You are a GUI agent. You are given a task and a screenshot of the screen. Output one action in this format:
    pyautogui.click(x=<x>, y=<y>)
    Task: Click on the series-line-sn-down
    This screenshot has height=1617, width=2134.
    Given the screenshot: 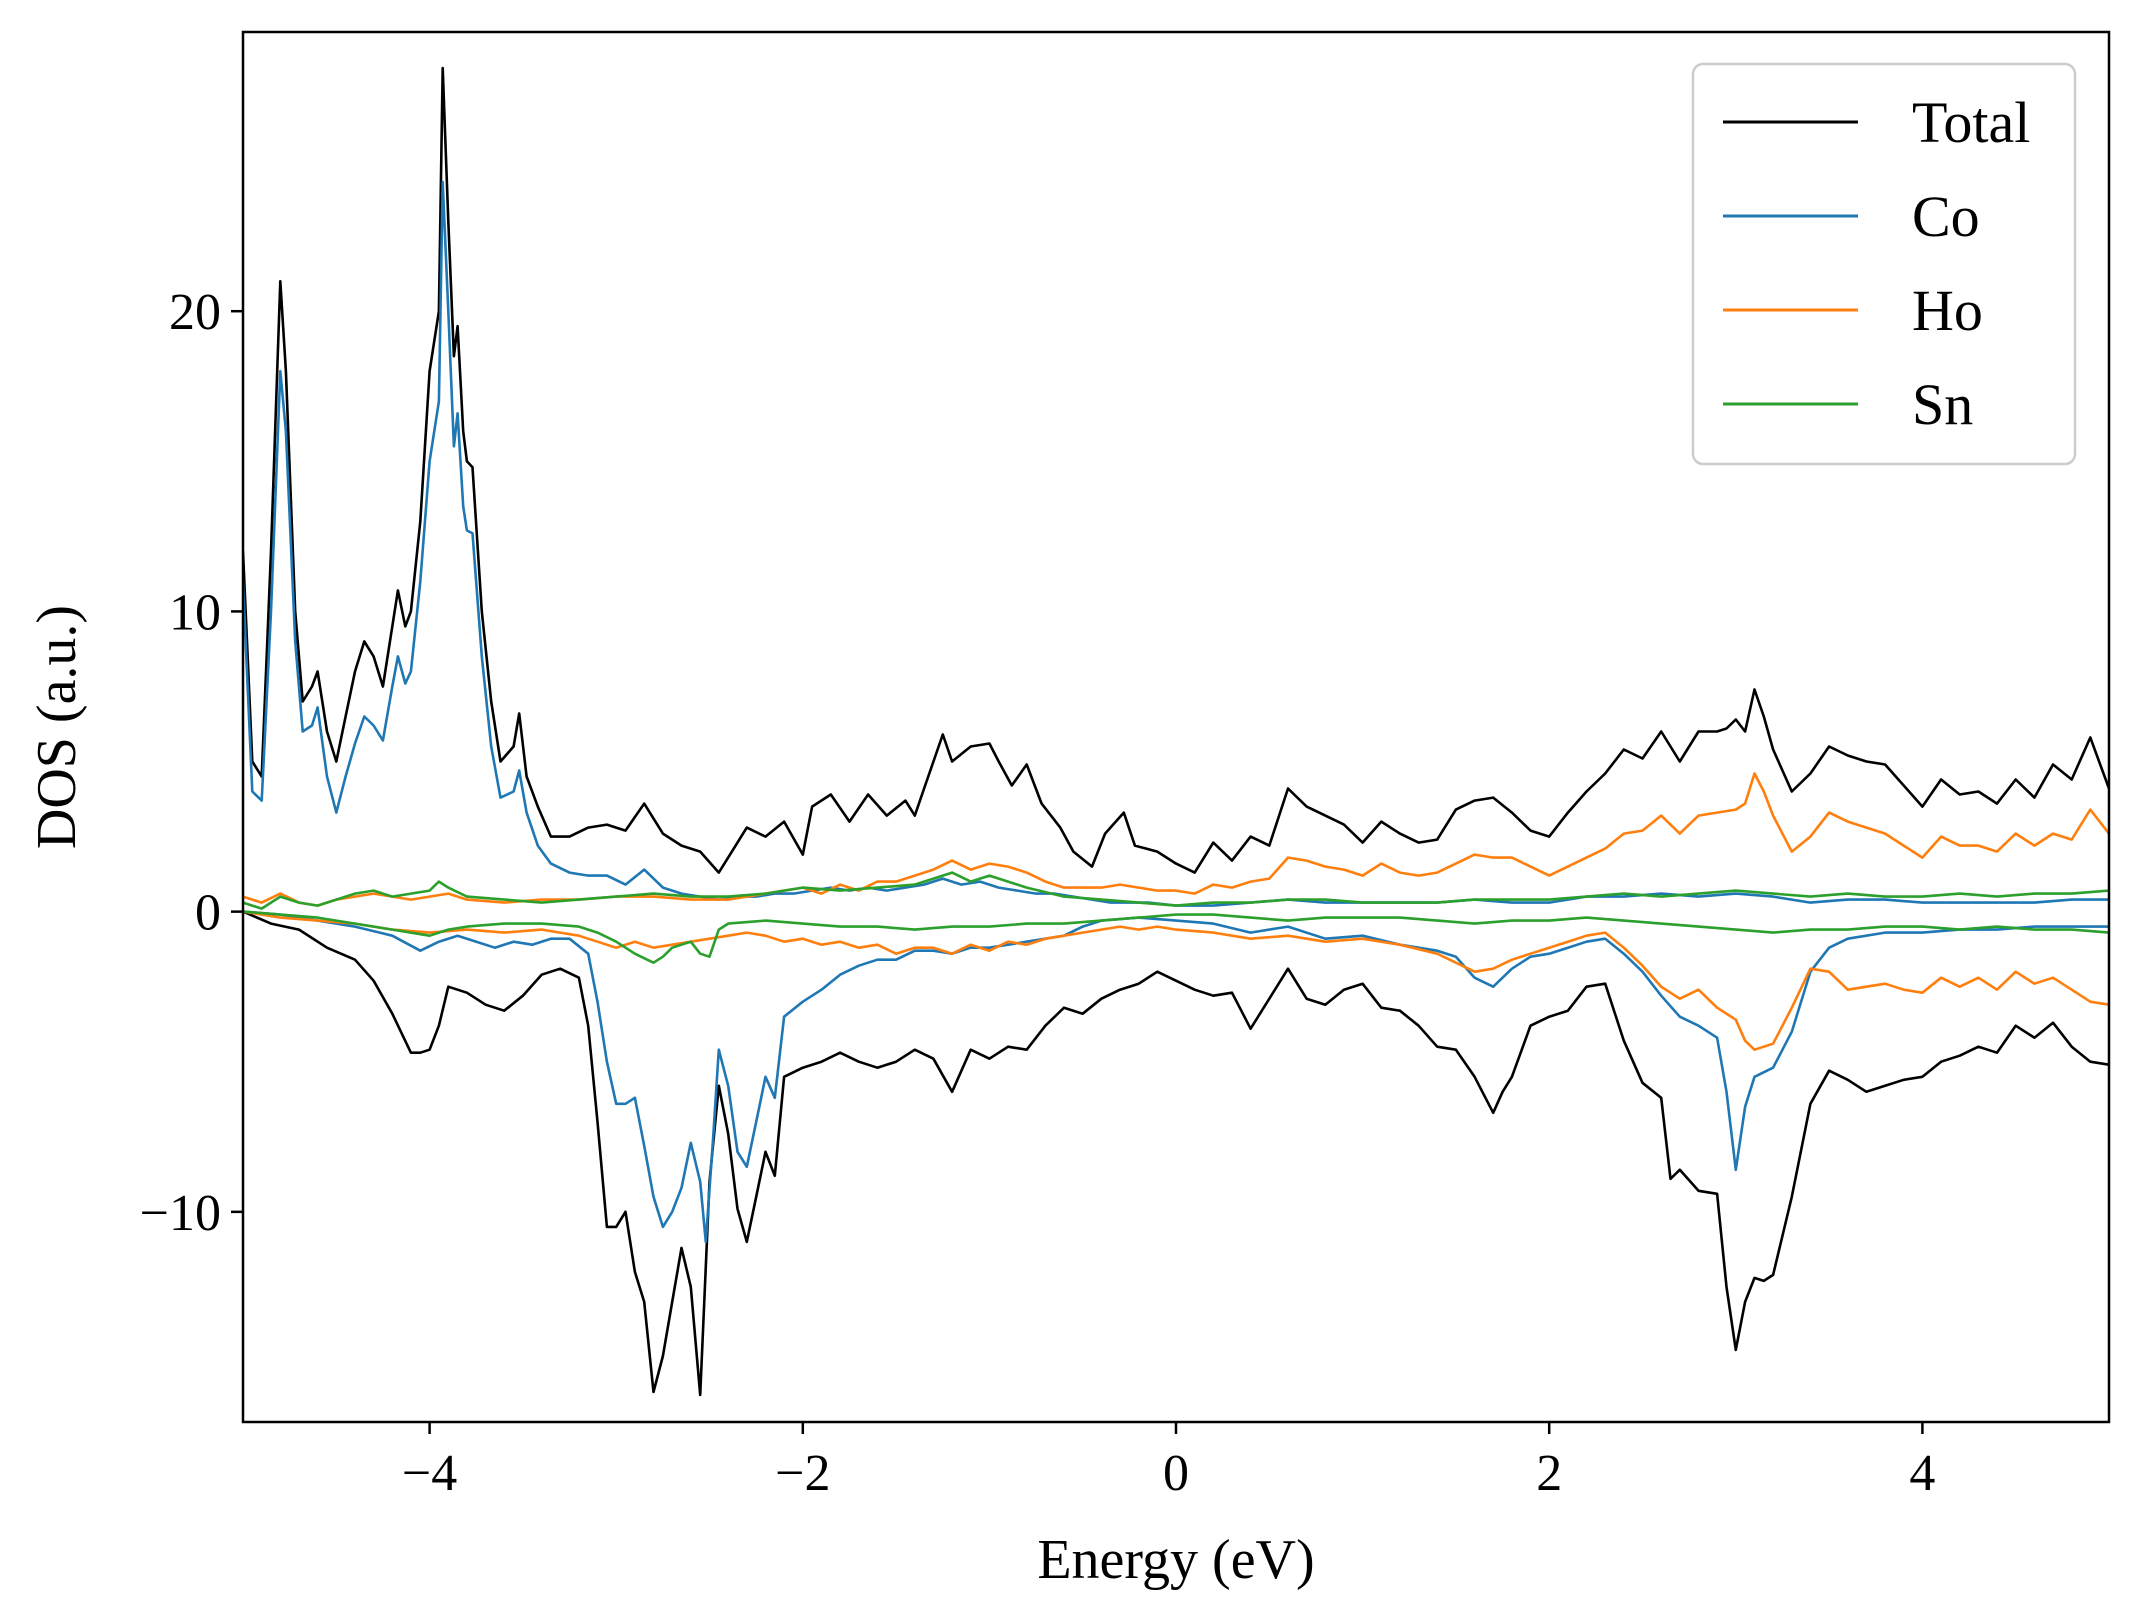 What is the action you would take?
    pyautogui.click(x=1176, y=937)
    